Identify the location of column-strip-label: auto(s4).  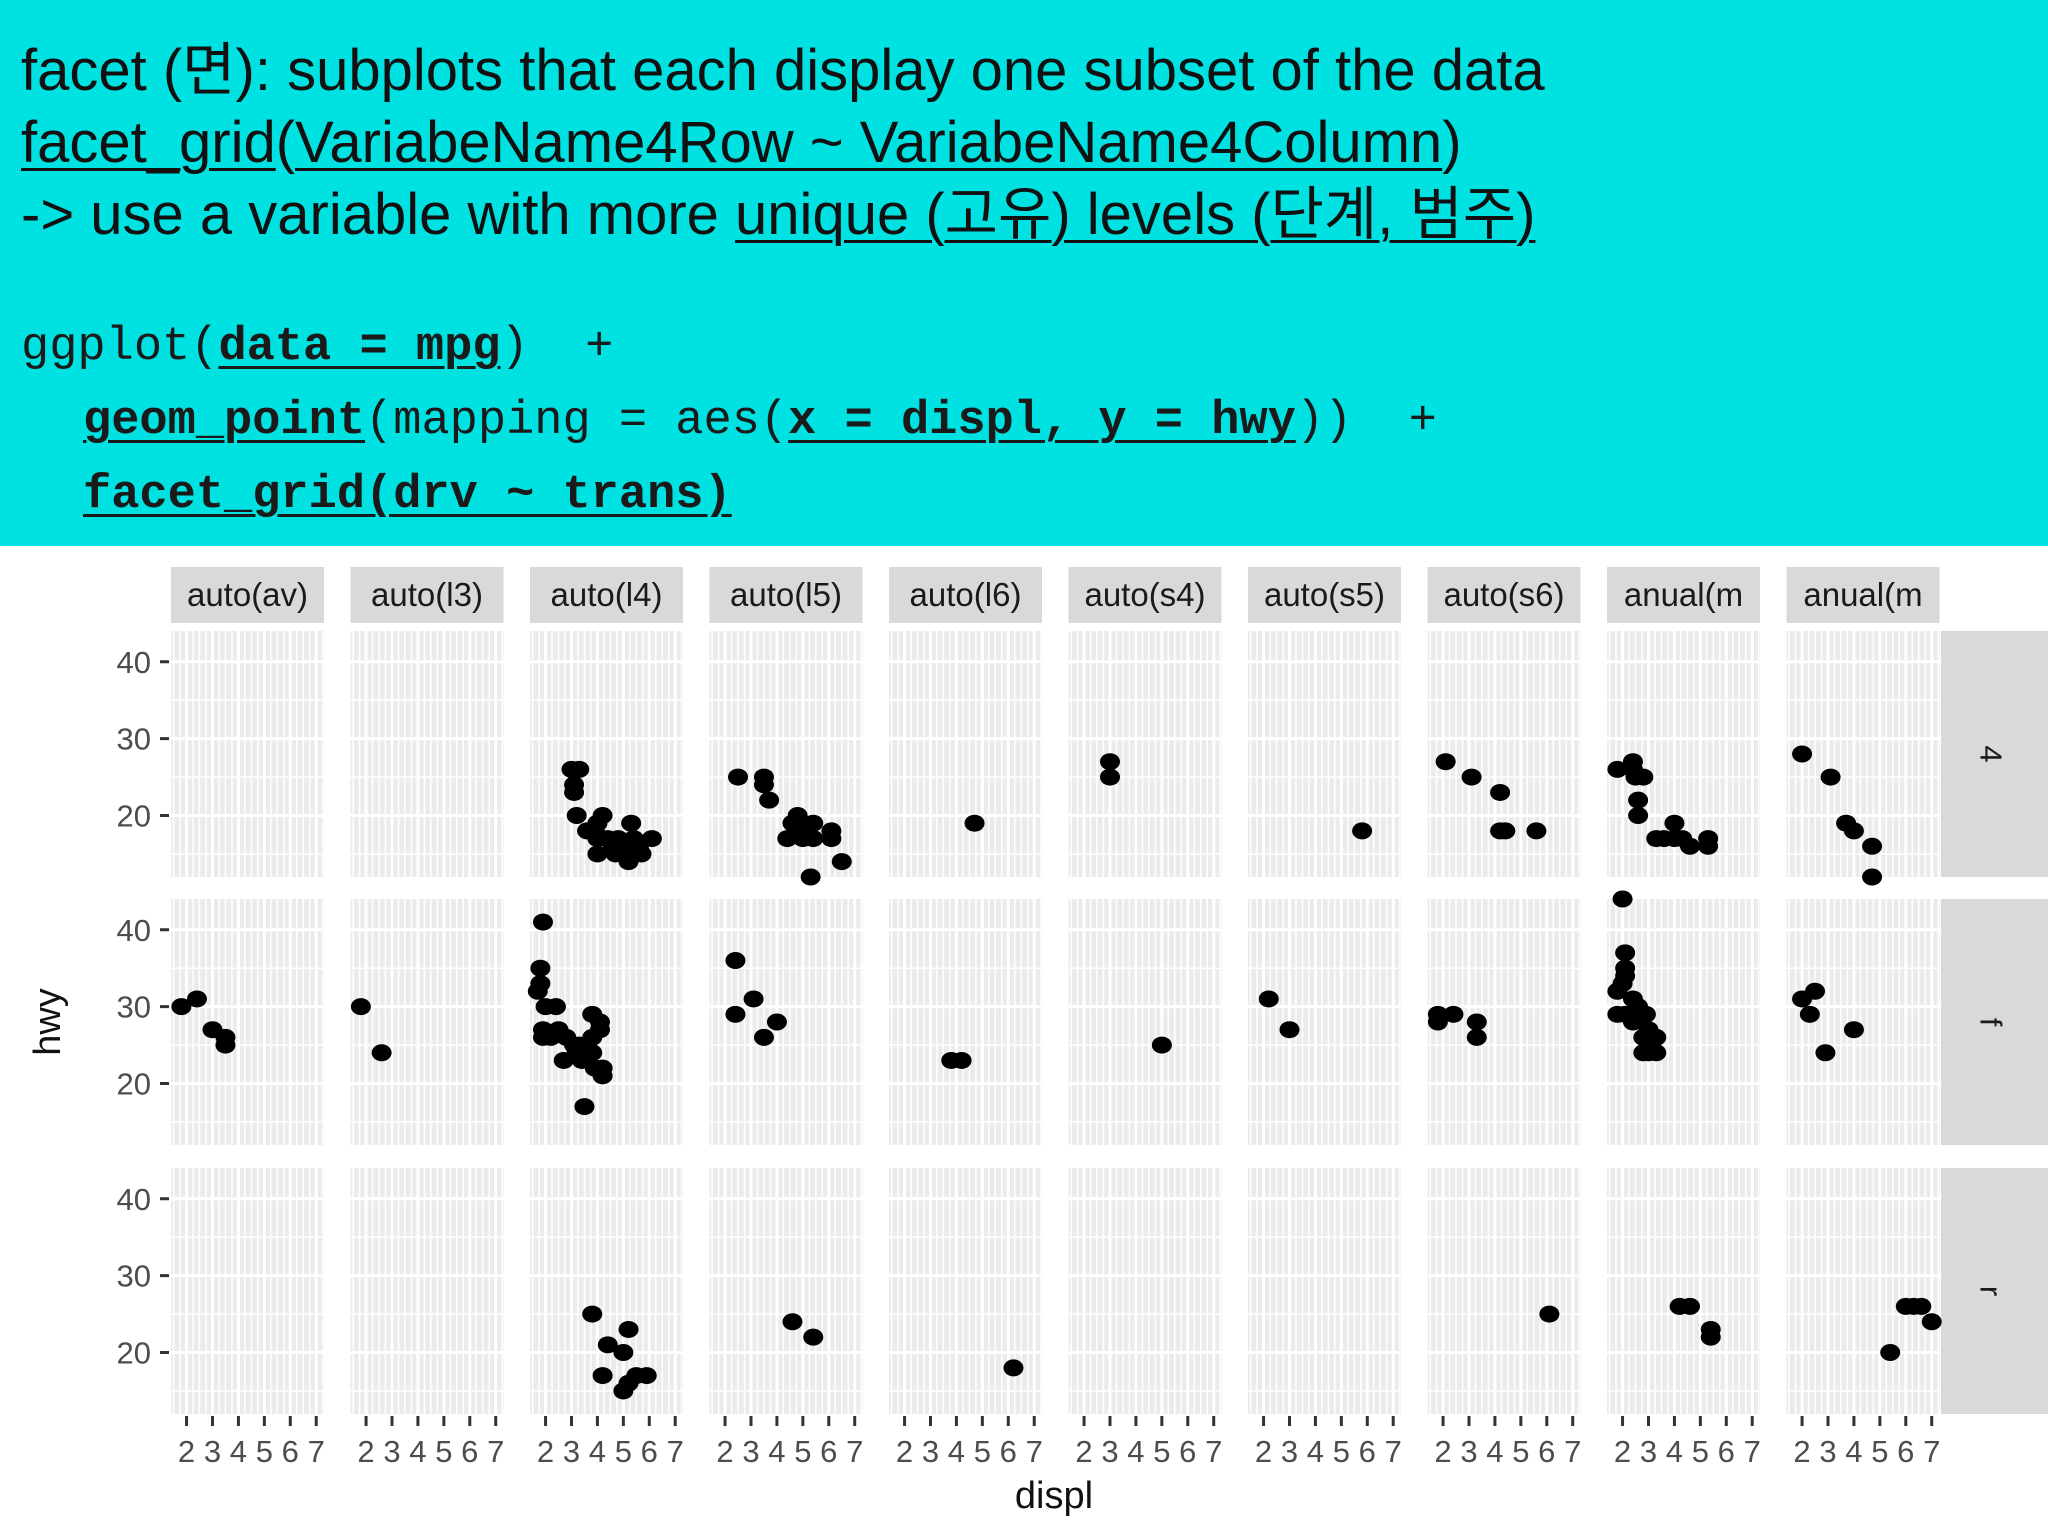
(1144, 594).